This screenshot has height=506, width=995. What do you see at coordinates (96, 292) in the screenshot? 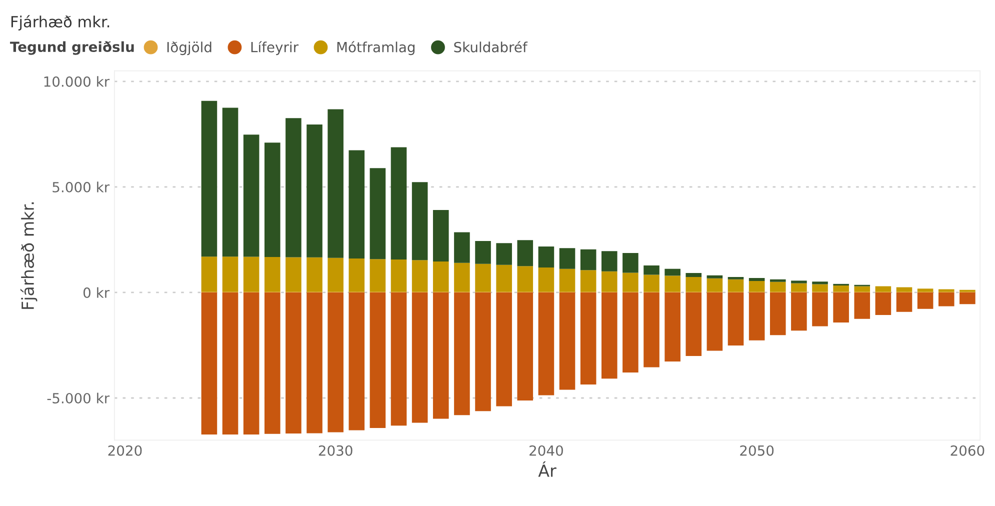
I see `y-tick-label: 0 kr` at bounding box center [96, 292].